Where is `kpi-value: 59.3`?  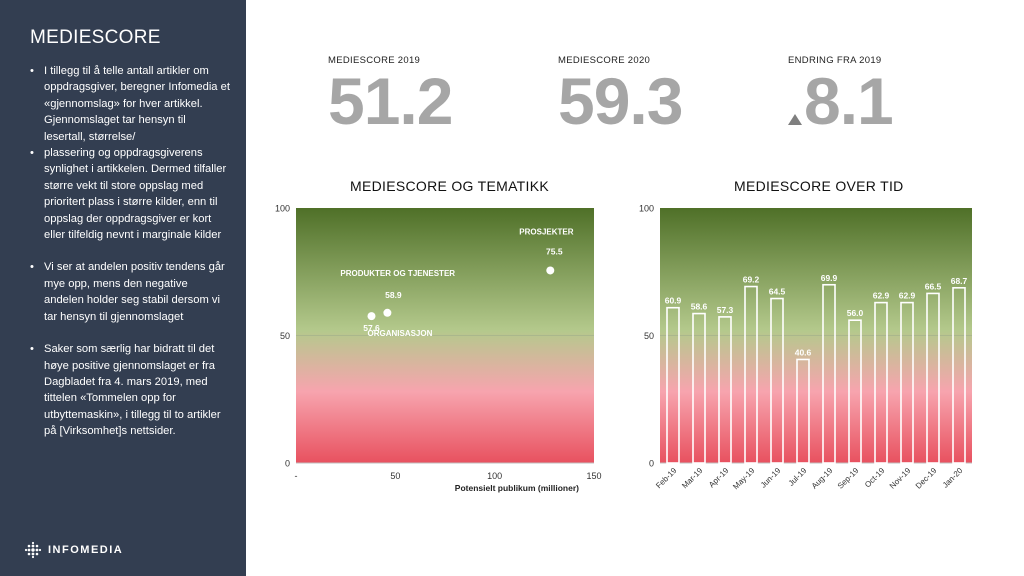
kpi-value: 59.3 is located at coordinates (620, 101).